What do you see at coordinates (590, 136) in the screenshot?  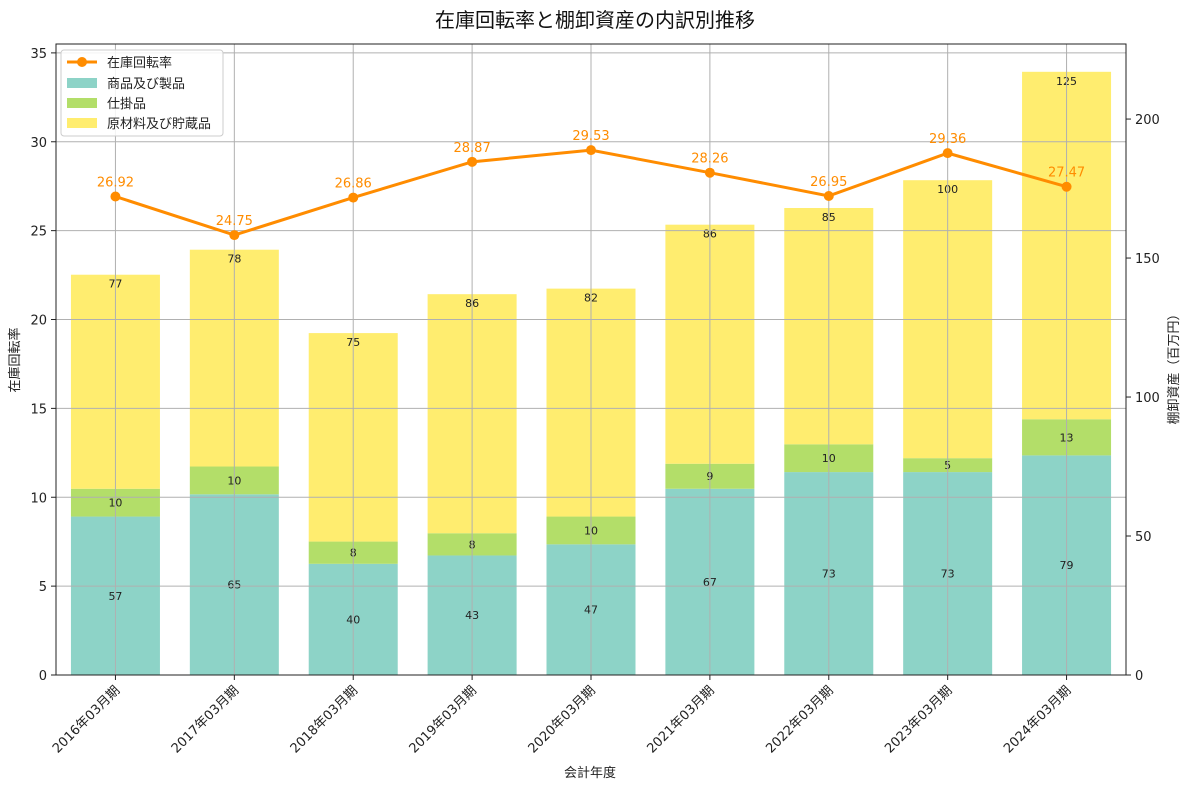 I see `line-value-label: 29.53` at bounding box center [590, 136].